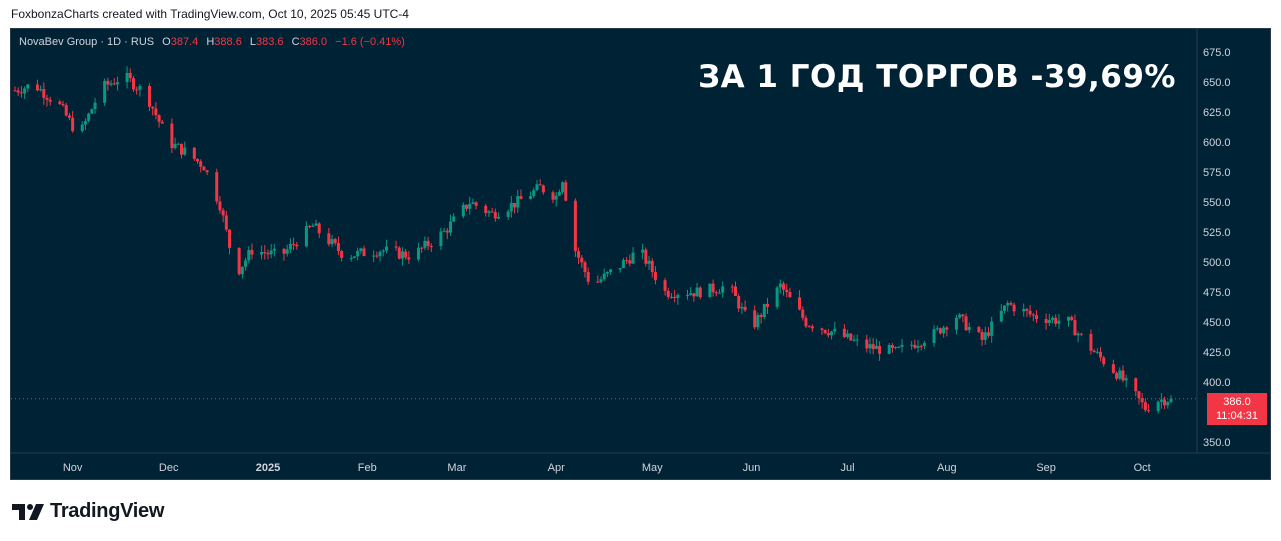  What do you see at coordinates (1217, 83) in the screenshot?
I see `y-tick-label: 650.0` at bounding box center [1217, 83].